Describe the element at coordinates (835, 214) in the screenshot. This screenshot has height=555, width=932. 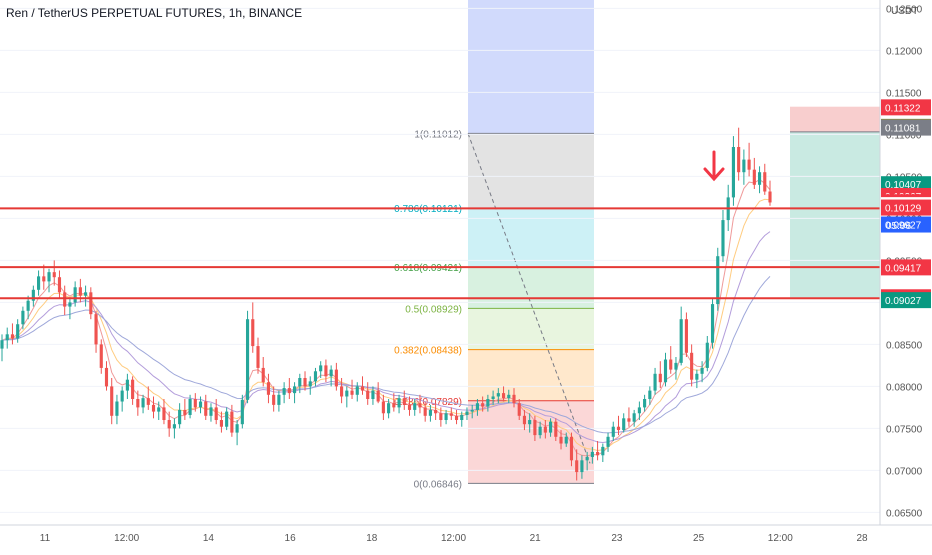
I see `position-target-zone` at that location.